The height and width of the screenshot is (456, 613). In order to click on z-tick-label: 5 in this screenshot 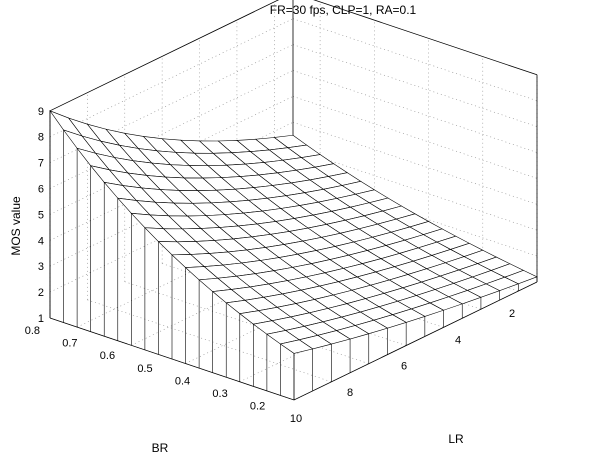, I will do `click(41, 215)`.